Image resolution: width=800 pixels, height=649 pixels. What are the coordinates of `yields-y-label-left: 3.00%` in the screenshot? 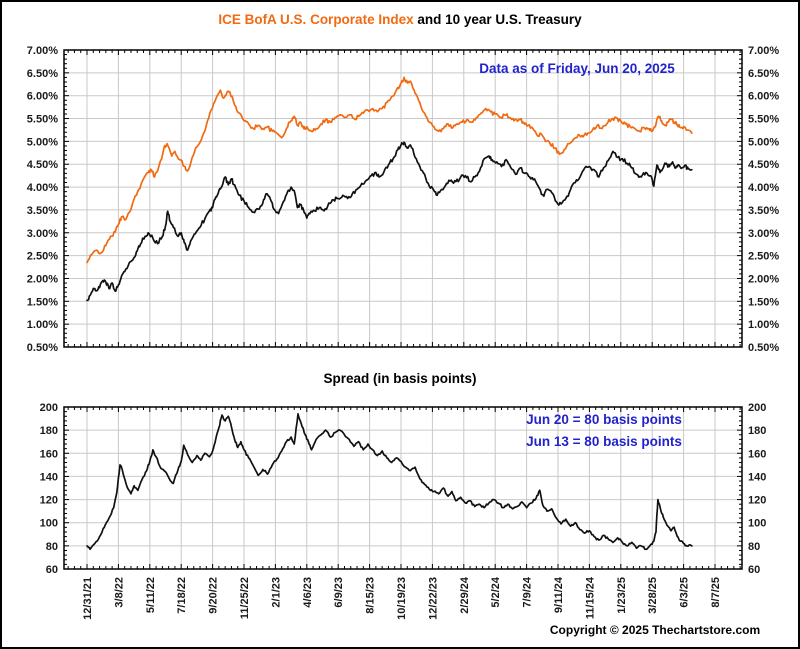 It's located at (42, 234).